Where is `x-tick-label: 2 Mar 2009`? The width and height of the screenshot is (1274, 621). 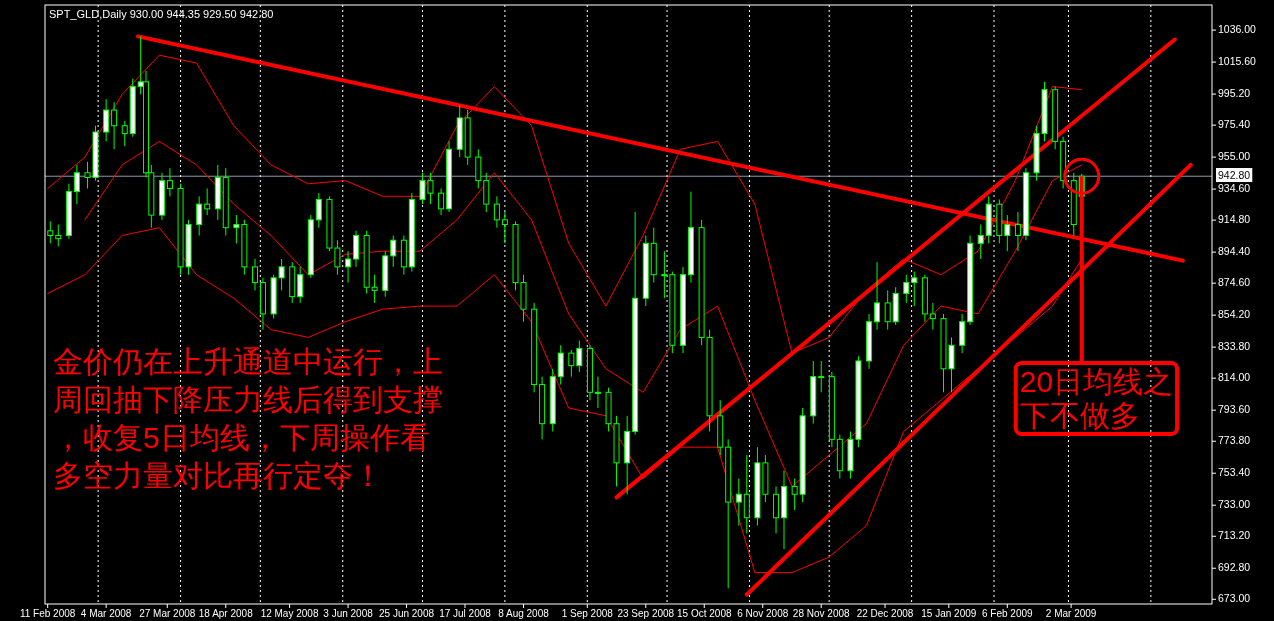 x-tick-label: 2 Mar 2009 is located at coordinates (1071, 613).